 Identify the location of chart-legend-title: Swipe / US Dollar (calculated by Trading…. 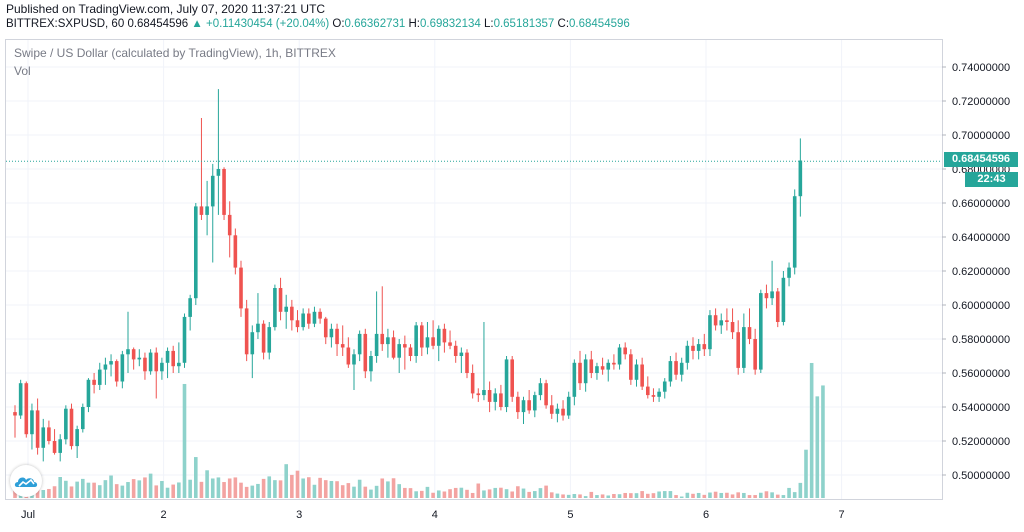
(175, 53).